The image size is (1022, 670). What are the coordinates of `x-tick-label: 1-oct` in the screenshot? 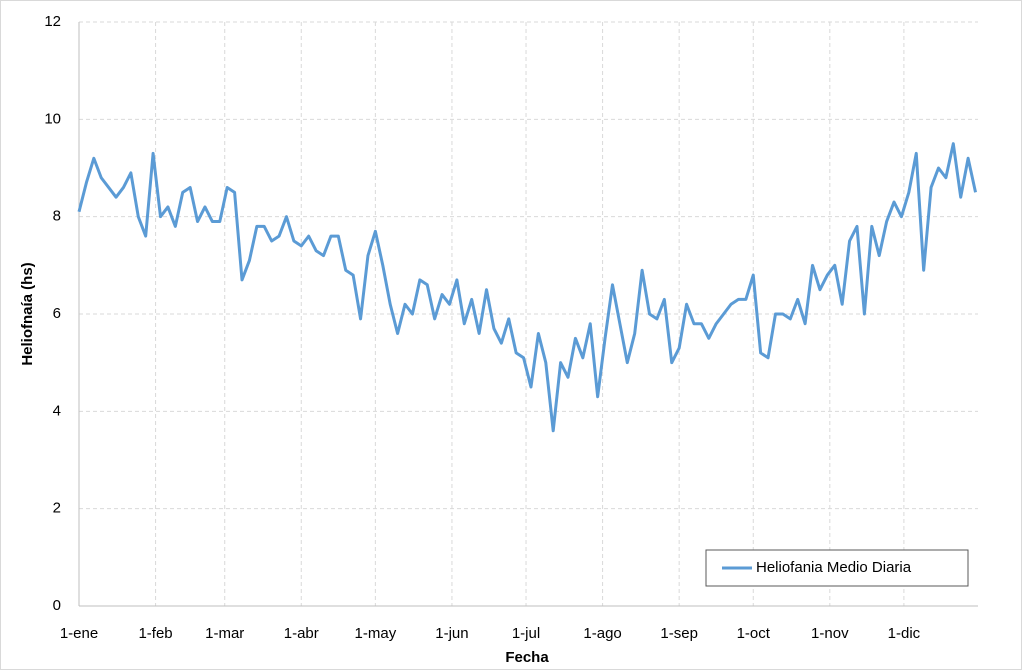 It's located at (754, 633).